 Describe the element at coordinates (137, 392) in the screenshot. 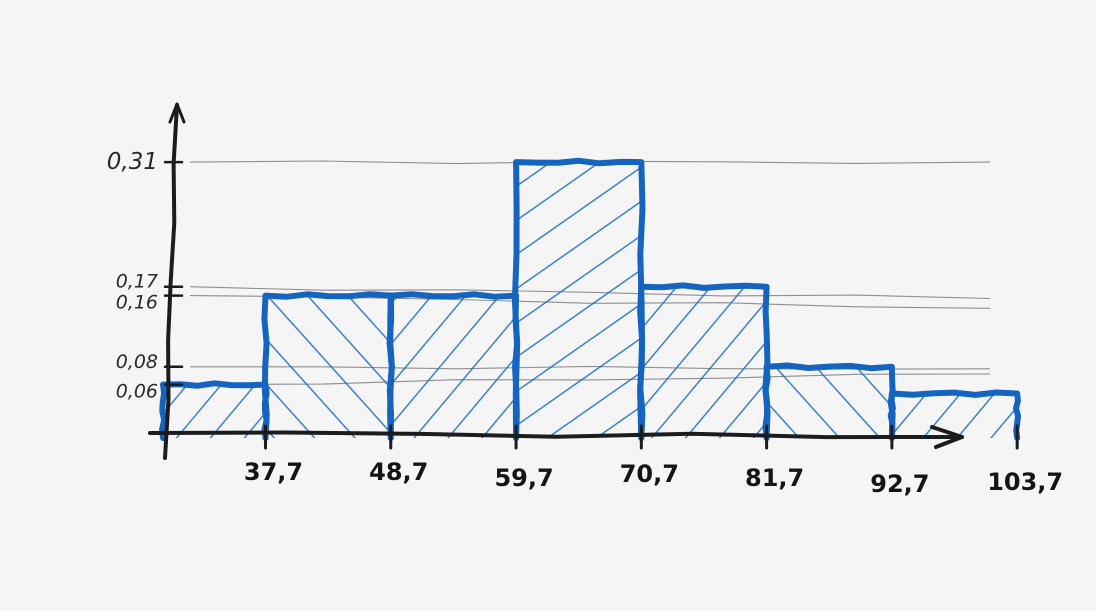

I see `y-tick-label-4: 0,06` at that location.